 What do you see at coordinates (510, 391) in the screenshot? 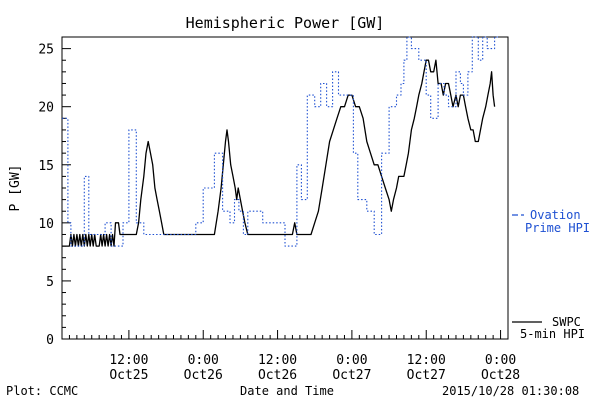
I see `plot-timestamp: 2015/10/28 01:30:08` at bounding box center [510, 391].